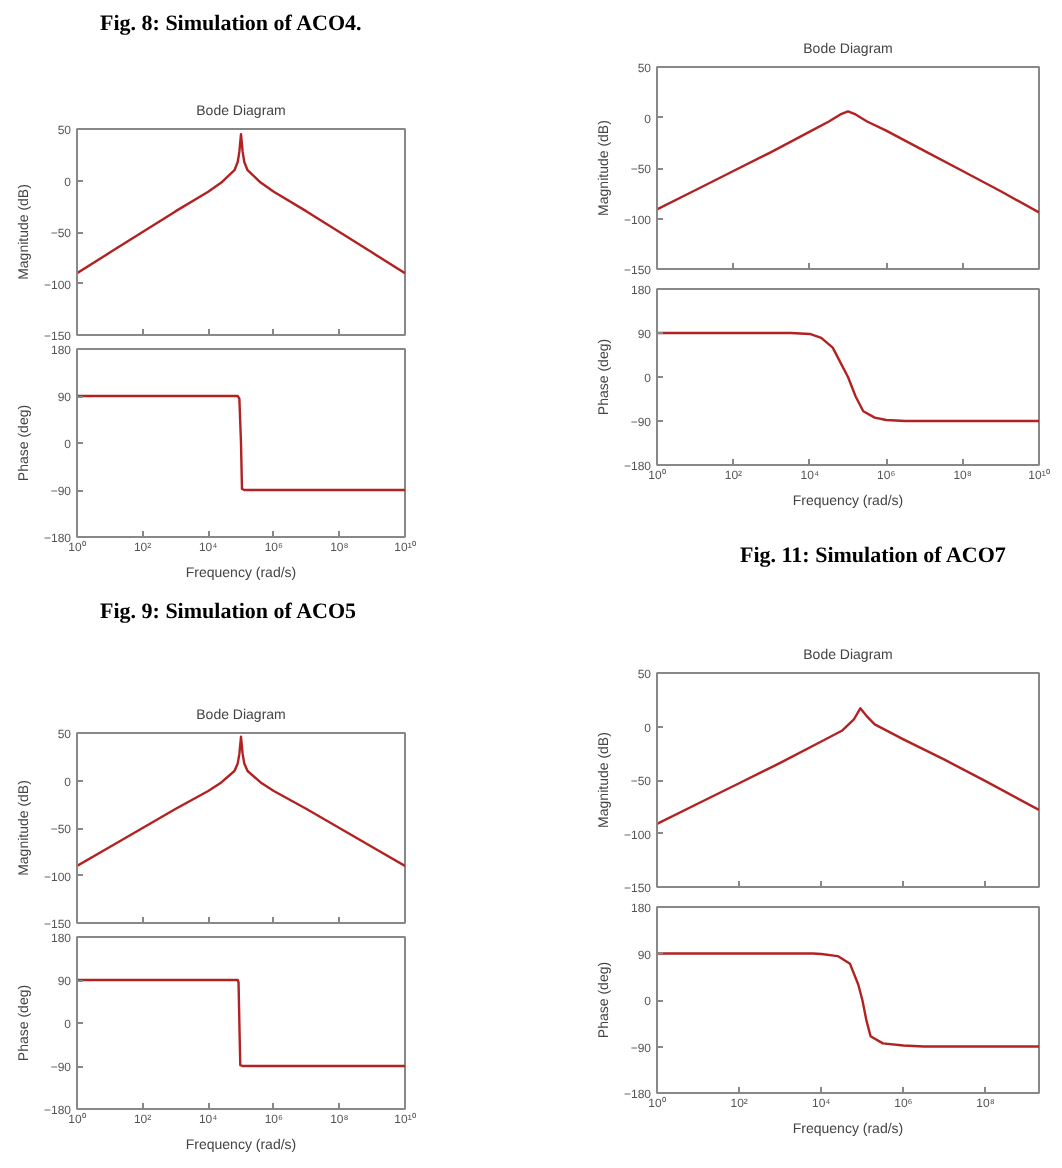 The width and height of the screenshot is (1062, 1168). Describe the element at coordinates (873, 557) in the screenshot. I see `caption: Fig. 11: Simulation of ACO7` at that location.